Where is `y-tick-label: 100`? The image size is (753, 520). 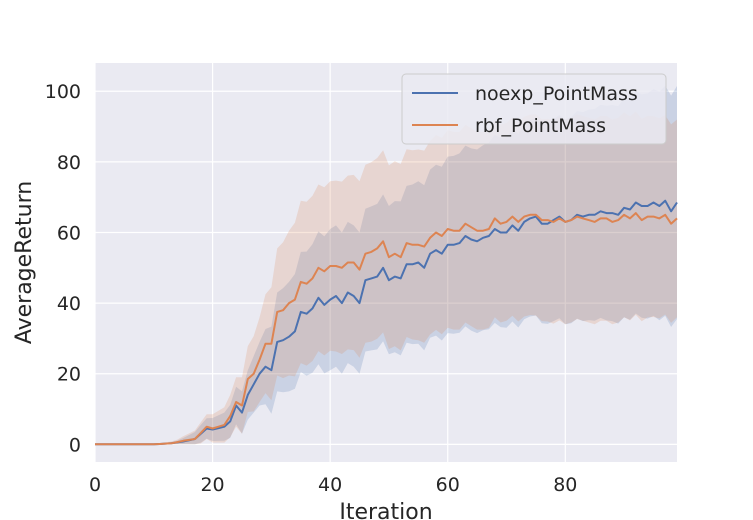 y-tick-label: 100 is located at coordinates (63, 92).